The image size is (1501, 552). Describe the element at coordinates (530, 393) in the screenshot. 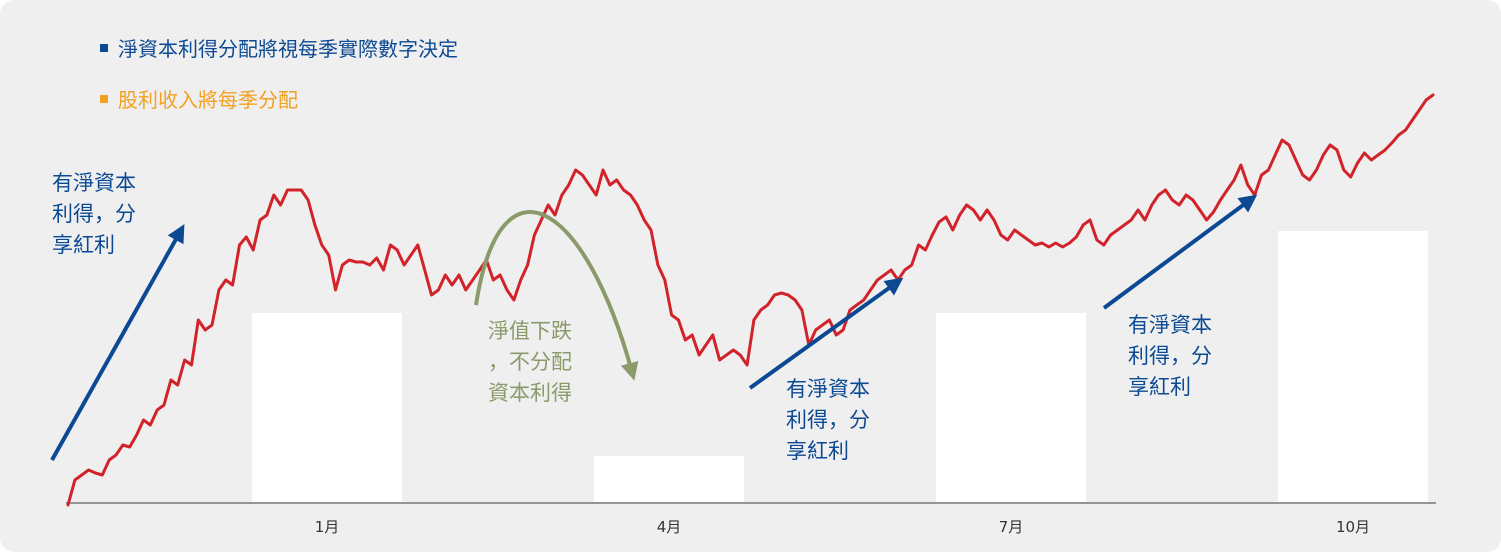

I see `annotation-2-line-3: 資本利得` at that location.